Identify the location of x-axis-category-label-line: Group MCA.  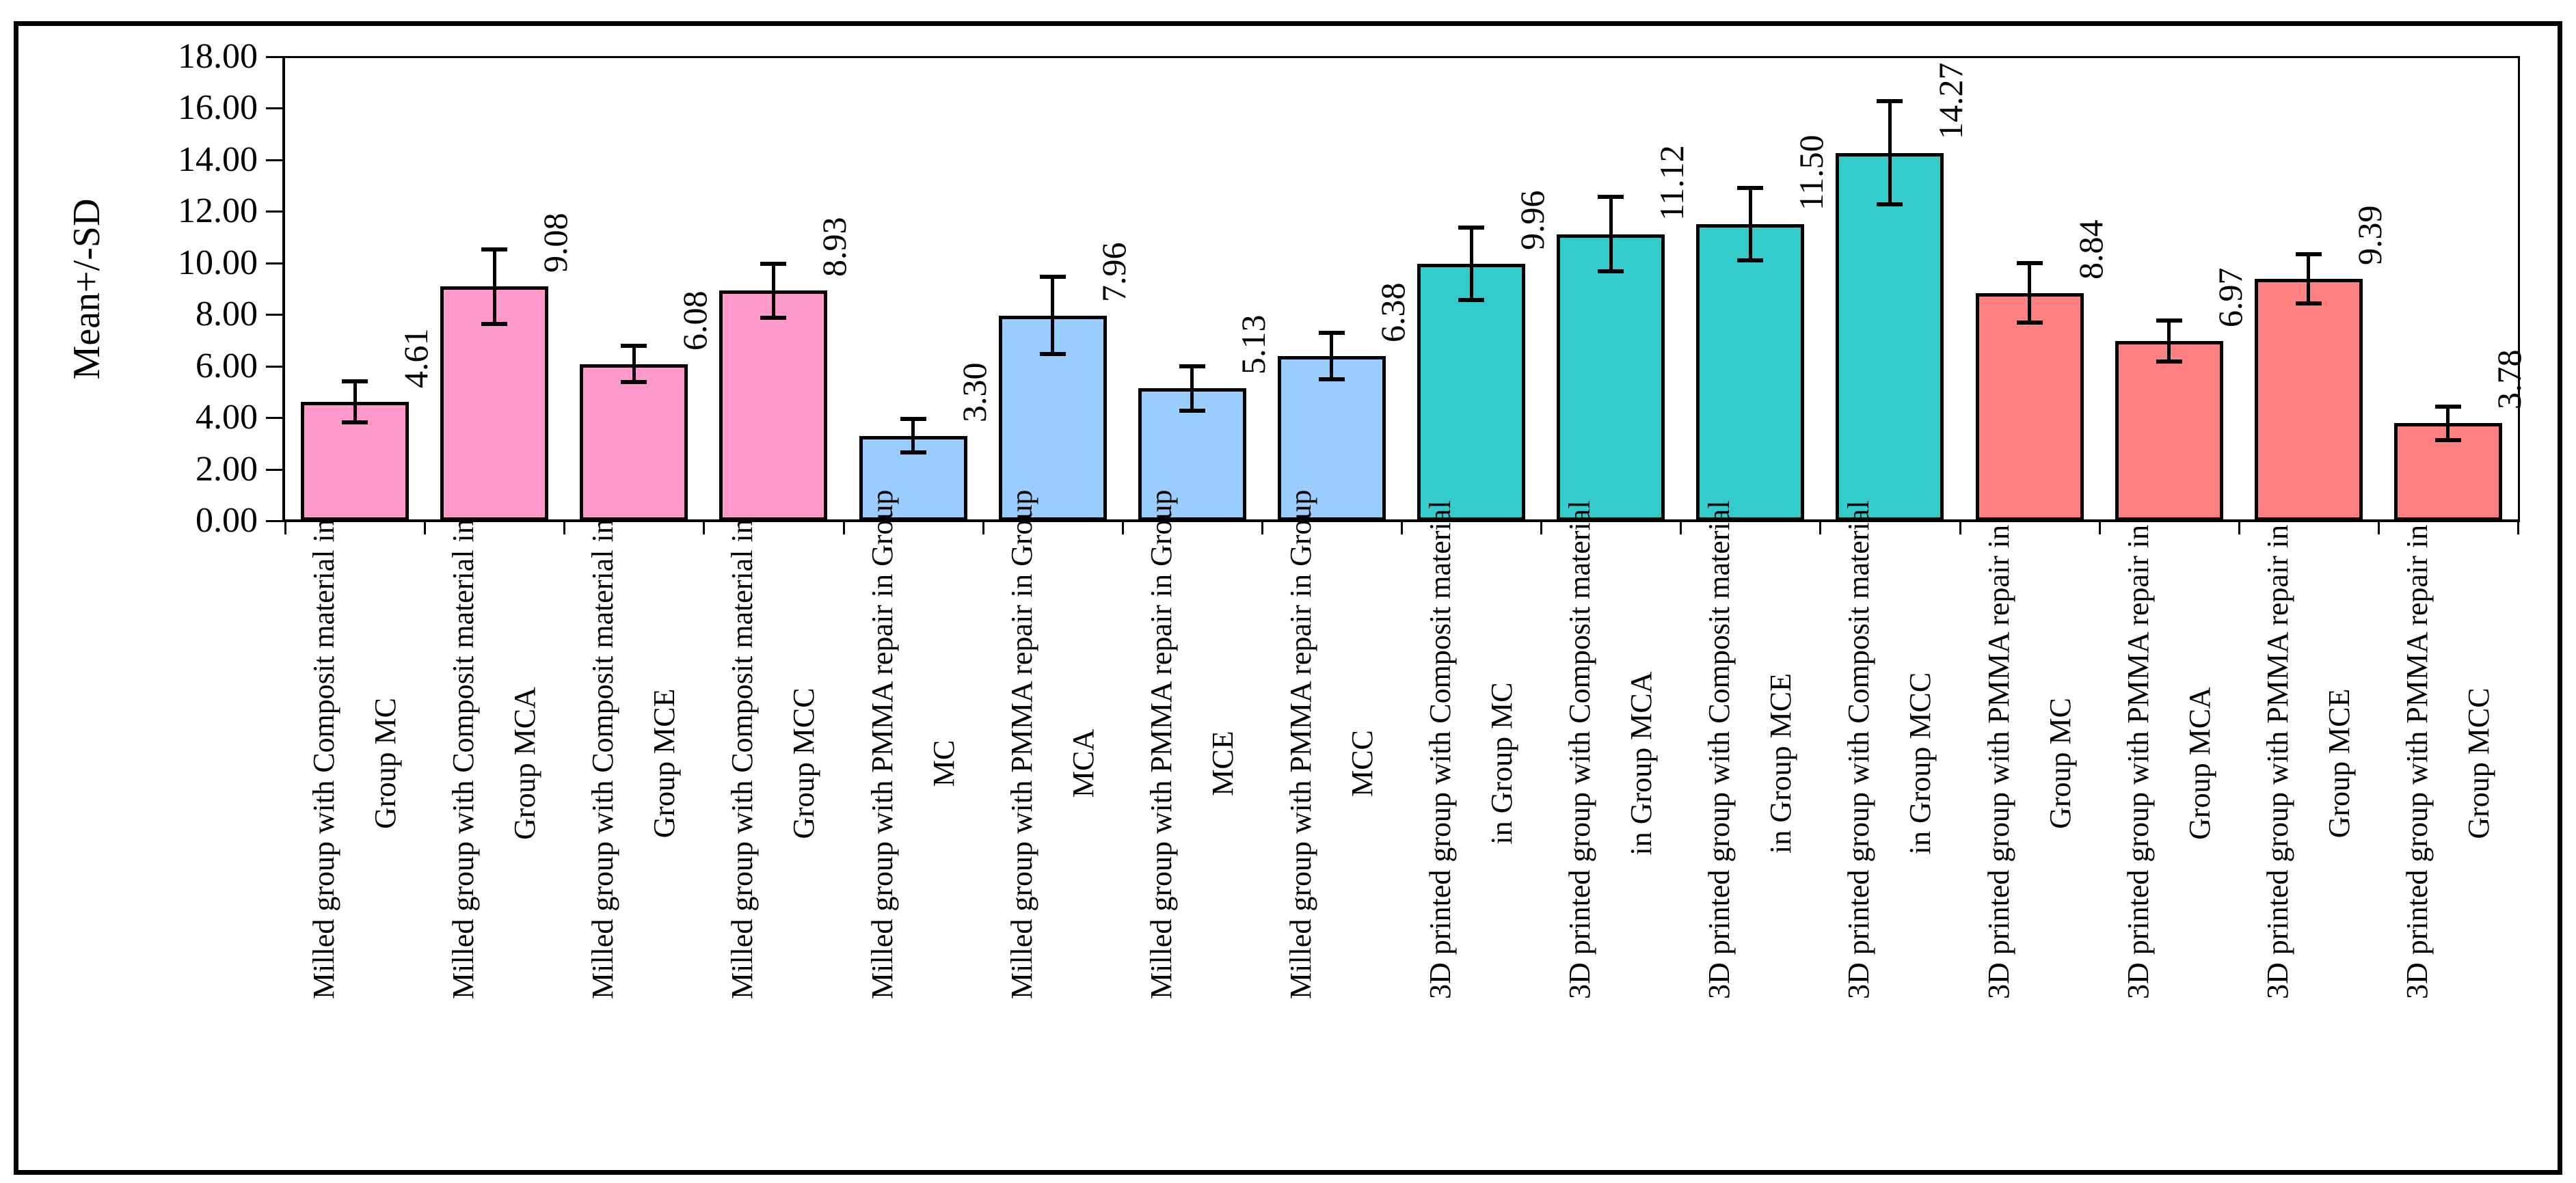
(525, 763).